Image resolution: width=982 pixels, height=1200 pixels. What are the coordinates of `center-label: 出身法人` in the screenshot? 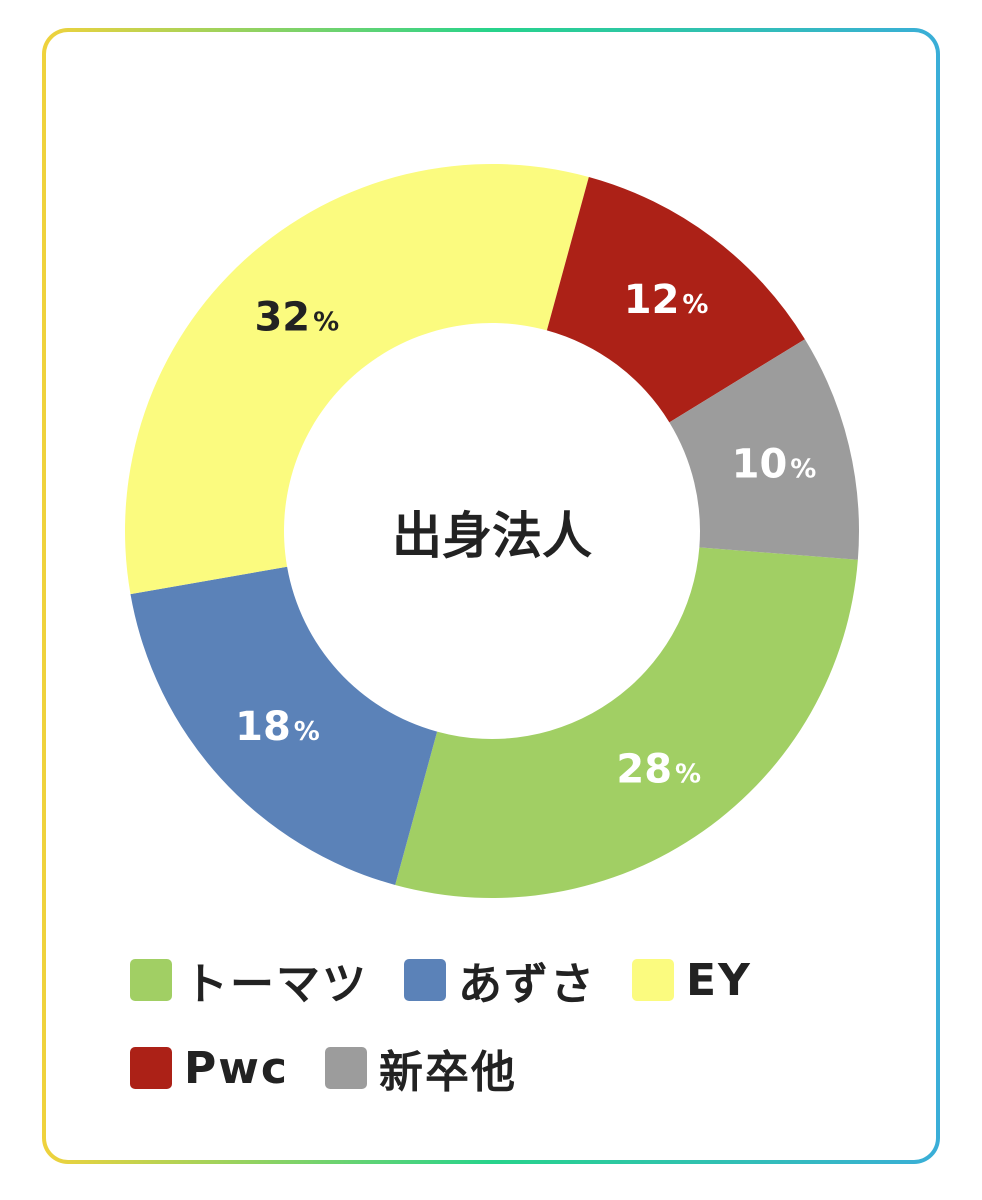 It's located at (492, 536).